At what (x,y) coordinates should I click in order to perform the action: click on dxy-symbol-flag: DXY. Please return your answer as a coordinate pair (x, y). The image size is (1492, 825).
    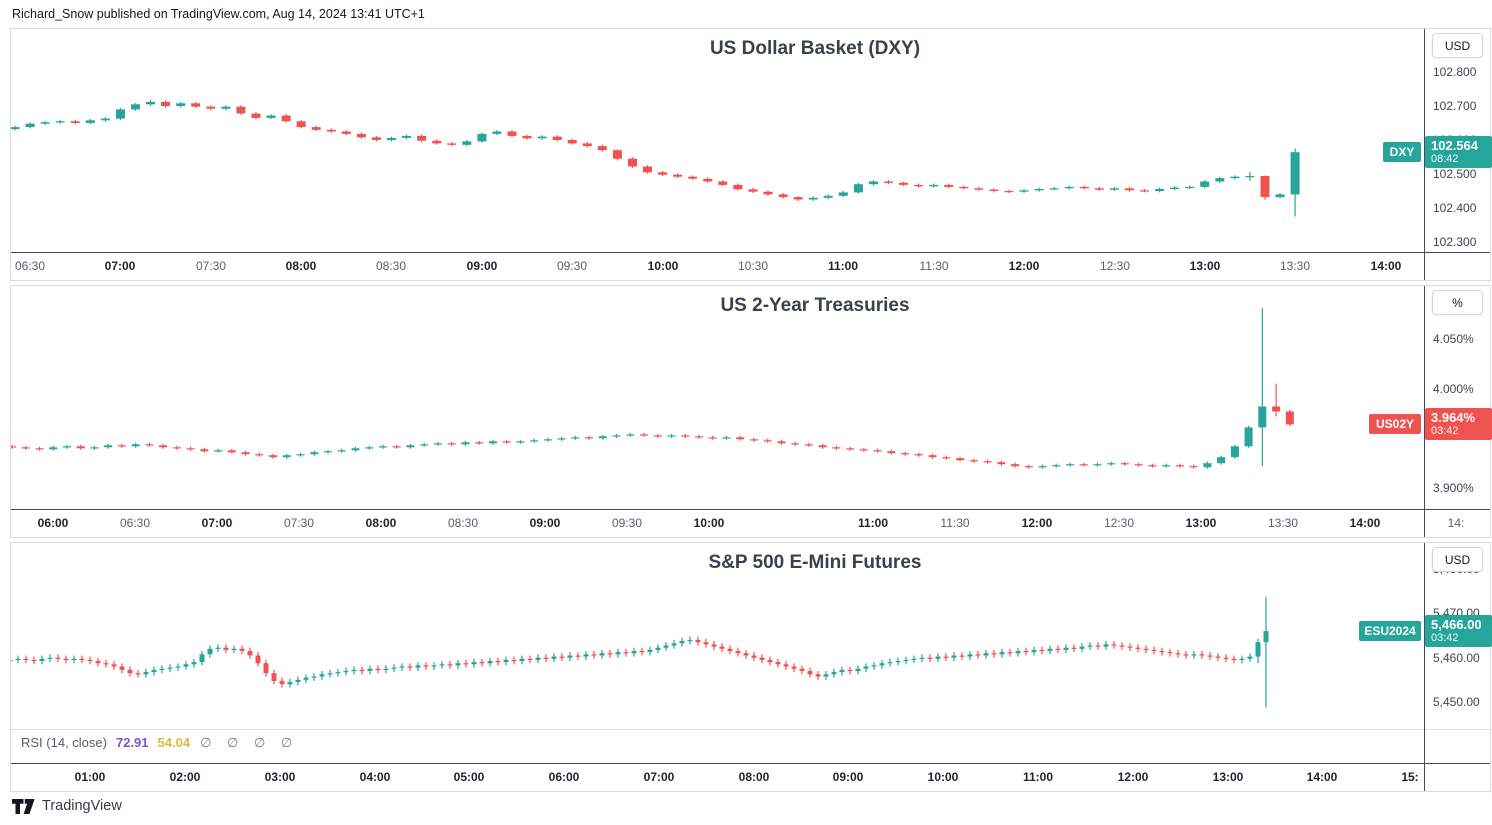
    Looking at the image, I should click on (1402, 152).